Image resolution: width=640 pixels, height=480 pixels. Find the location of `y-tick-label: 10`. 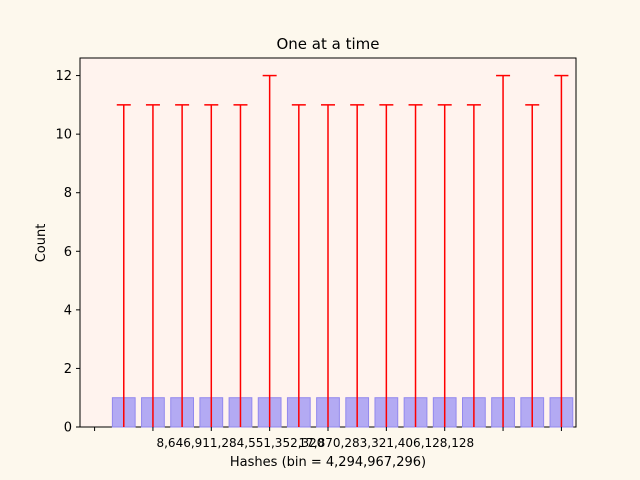

y-tick-label: 10 is located at coordinates (63, 135).